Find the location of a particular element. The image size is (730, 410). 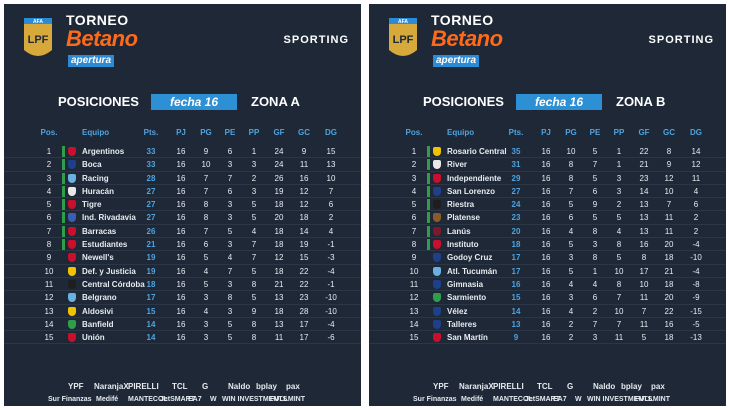

table-row: 5 Tigre 27 16 8 3 5 18 12 6 is located at coordinates (182, 205).